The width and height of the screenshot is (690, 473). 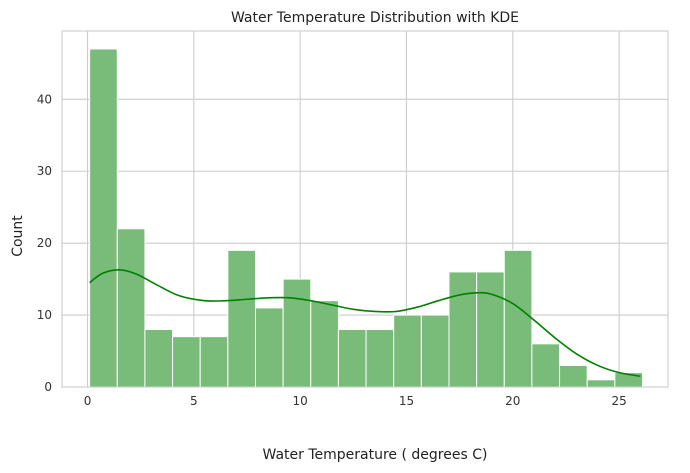 What do you see at coordinates (375, 455) in the screenshot?
I see `x-axis-label: Water Temperature ( degrees C)` at bounding box center [375, 455].